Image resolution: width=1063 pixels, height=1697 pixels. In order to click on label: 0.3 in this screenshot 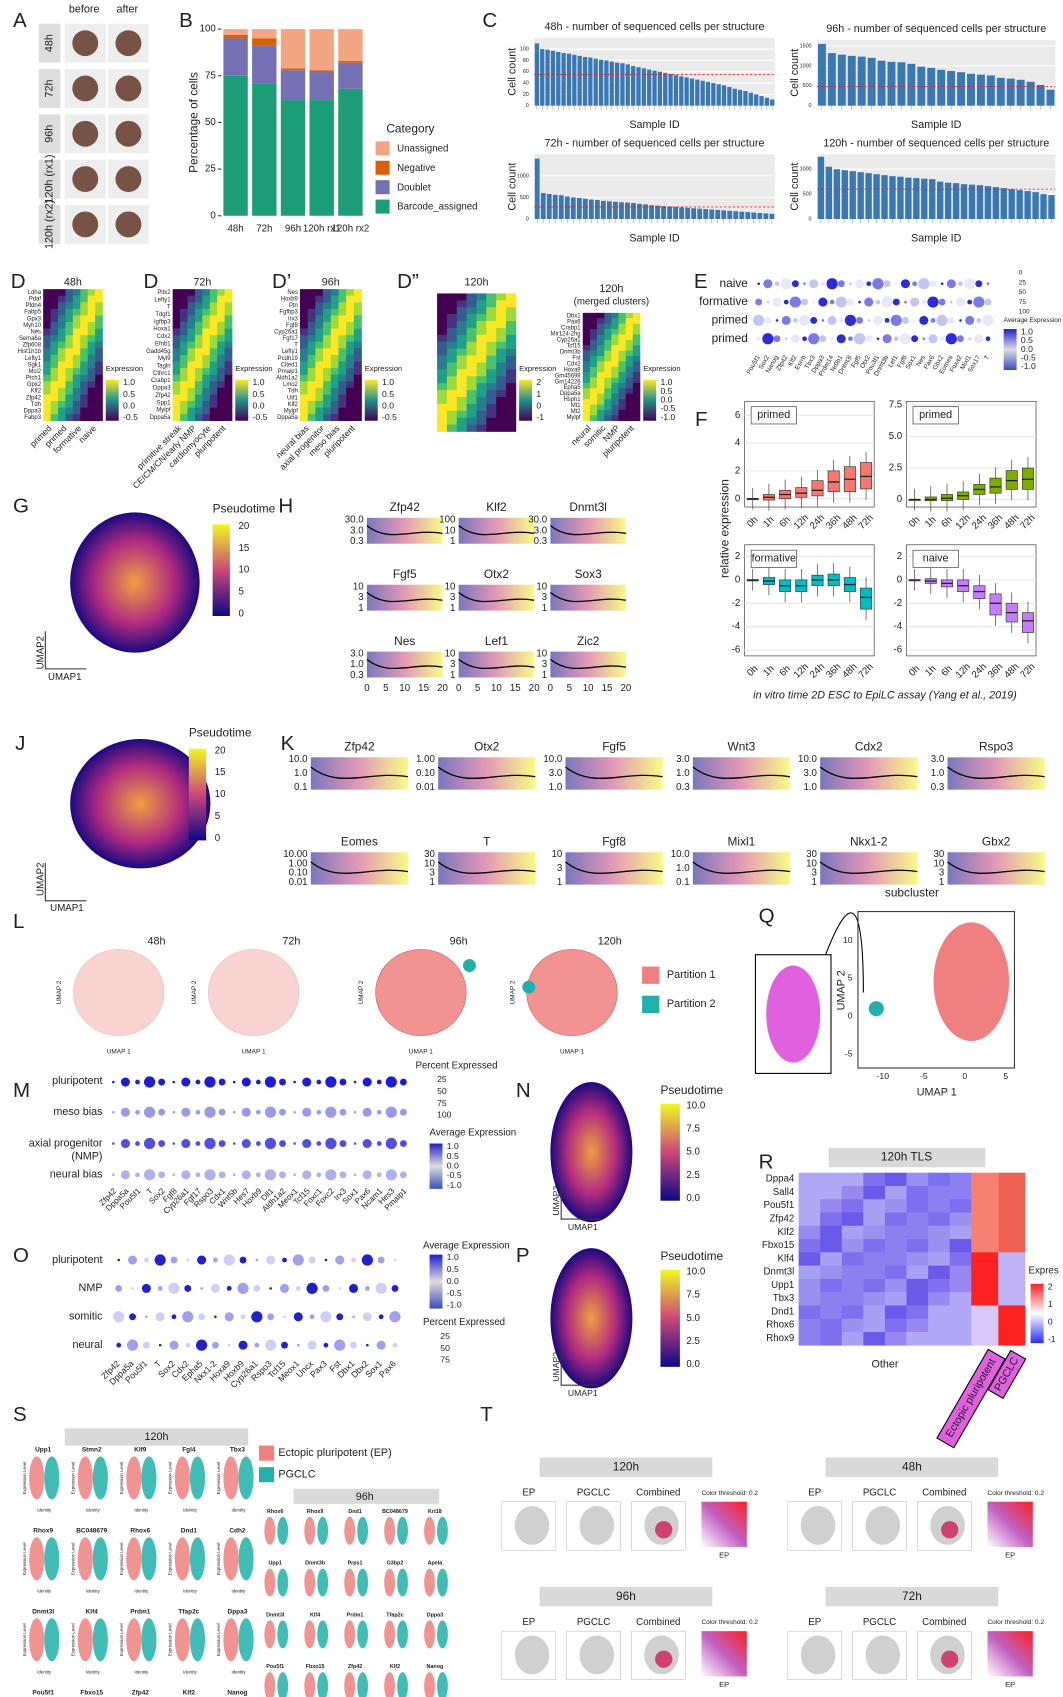, I will do `click(683, 787)`.